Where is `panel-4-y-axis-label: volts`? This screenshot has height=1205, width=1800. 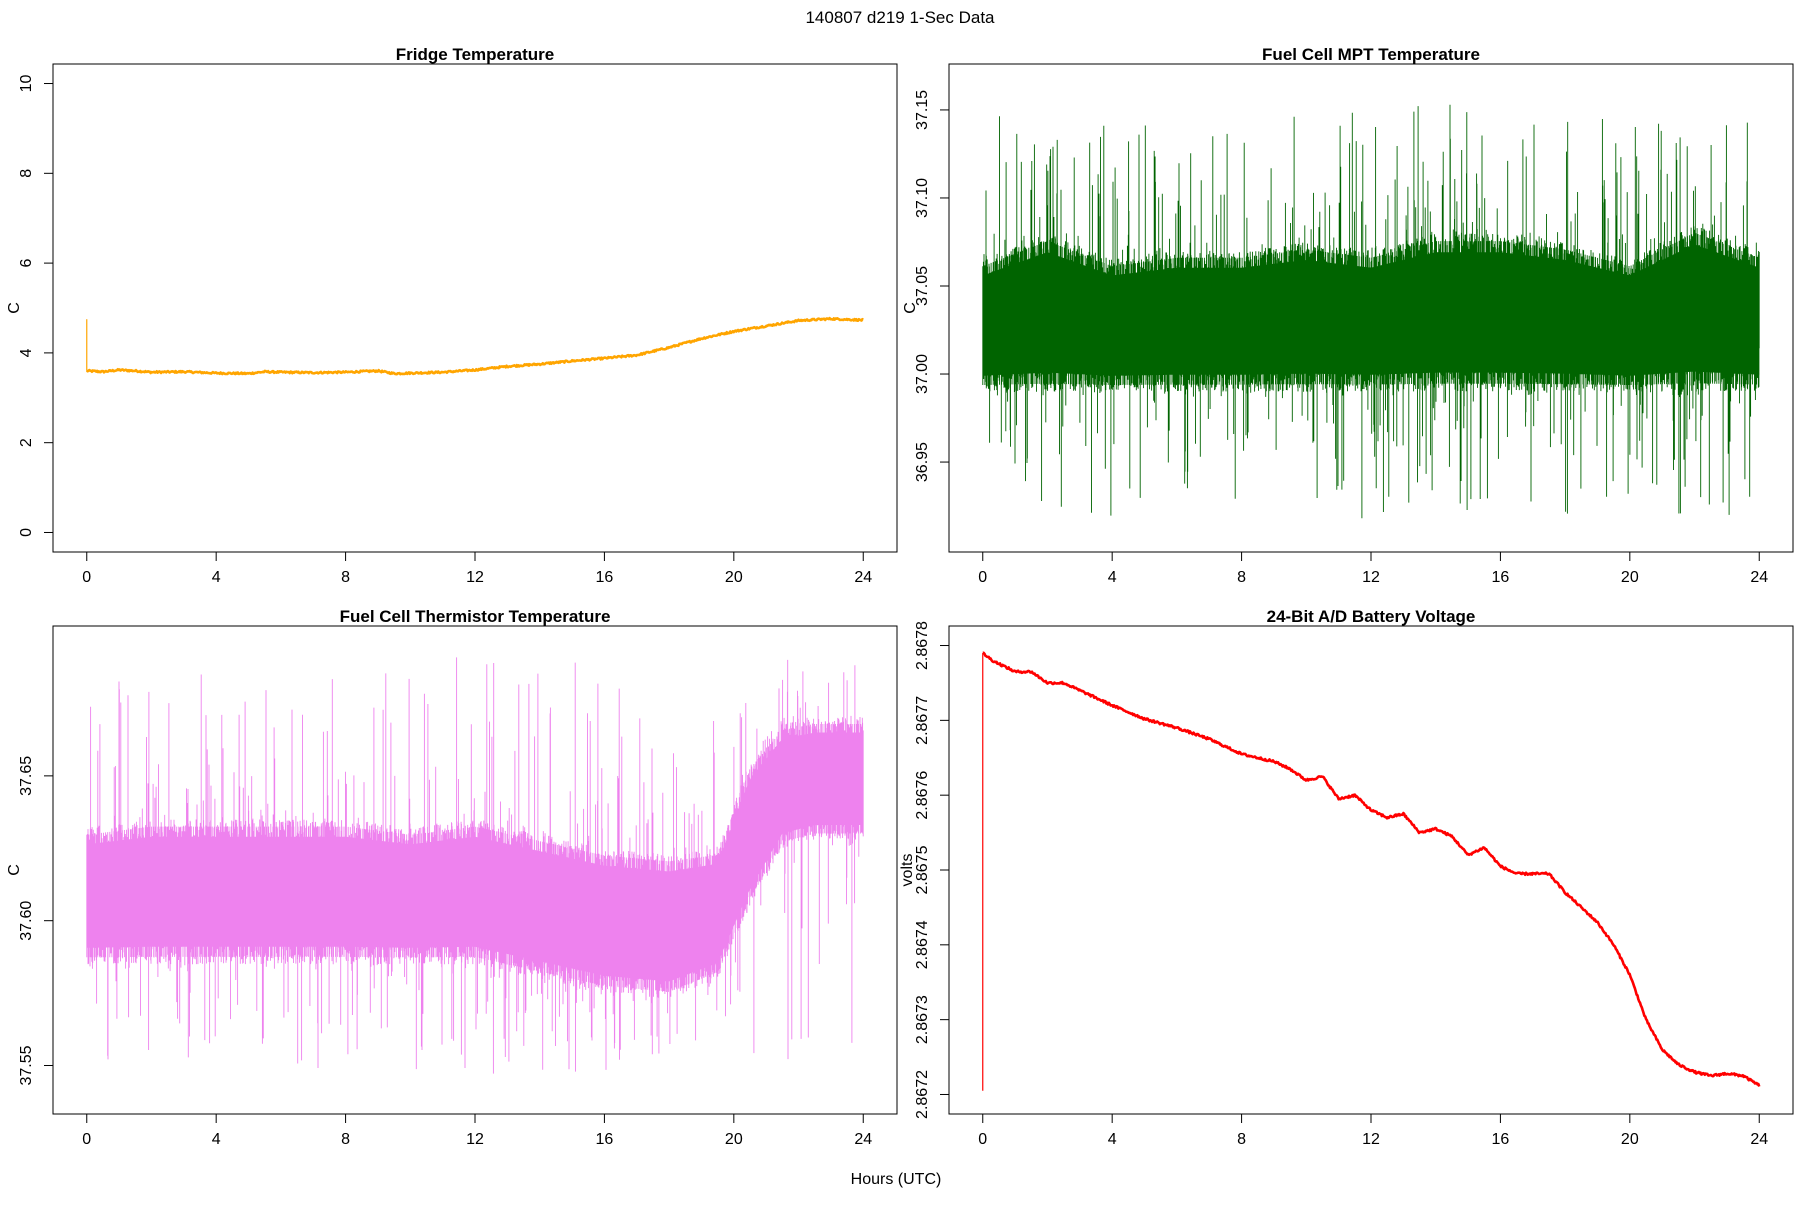
panel-4-y-axis-label: volts is located at coordinates (907, 870).